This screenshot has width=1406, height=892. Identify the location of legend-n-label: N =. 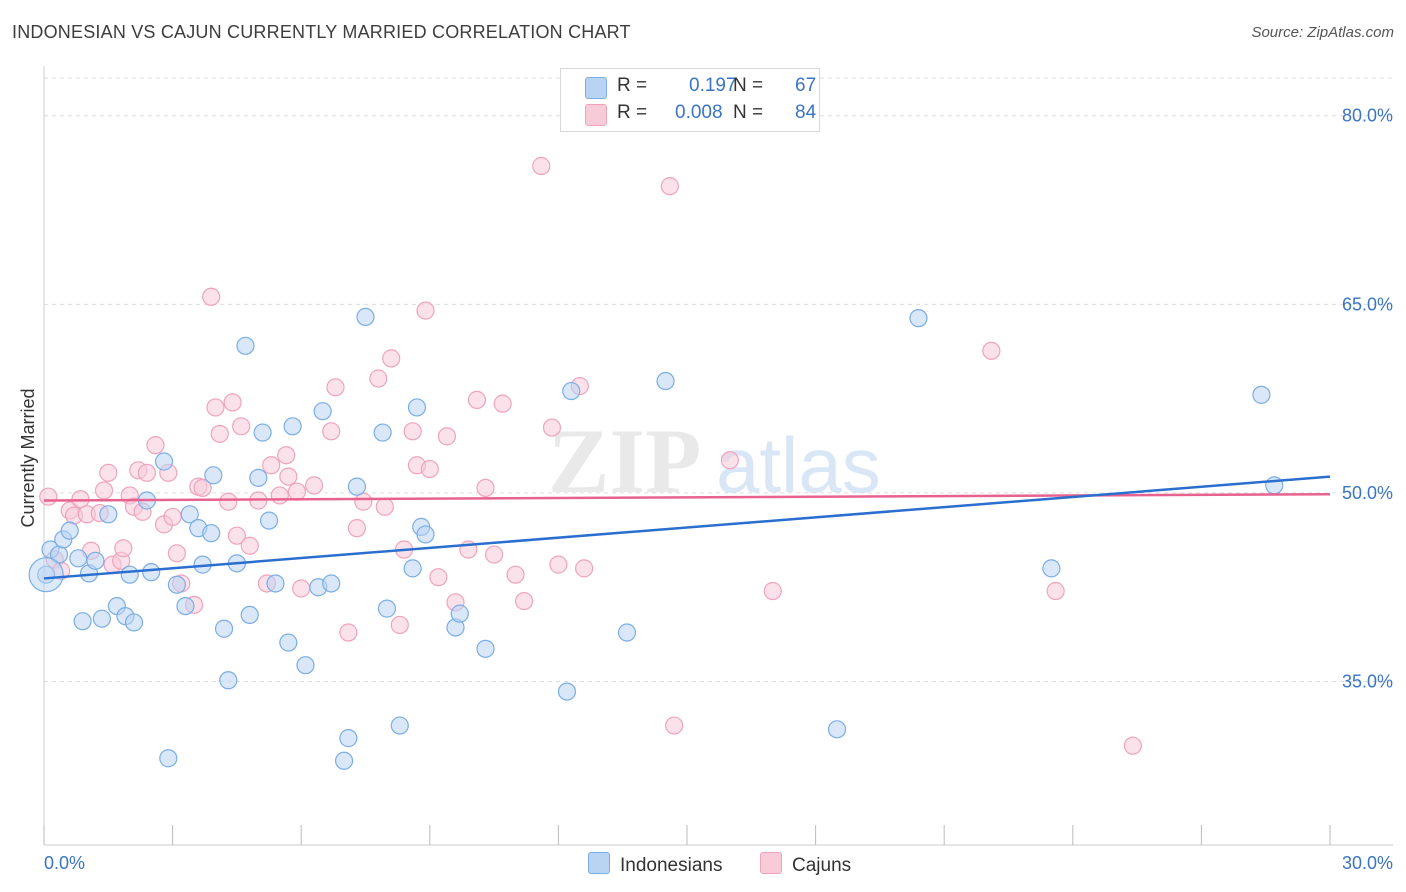
(748, 112).